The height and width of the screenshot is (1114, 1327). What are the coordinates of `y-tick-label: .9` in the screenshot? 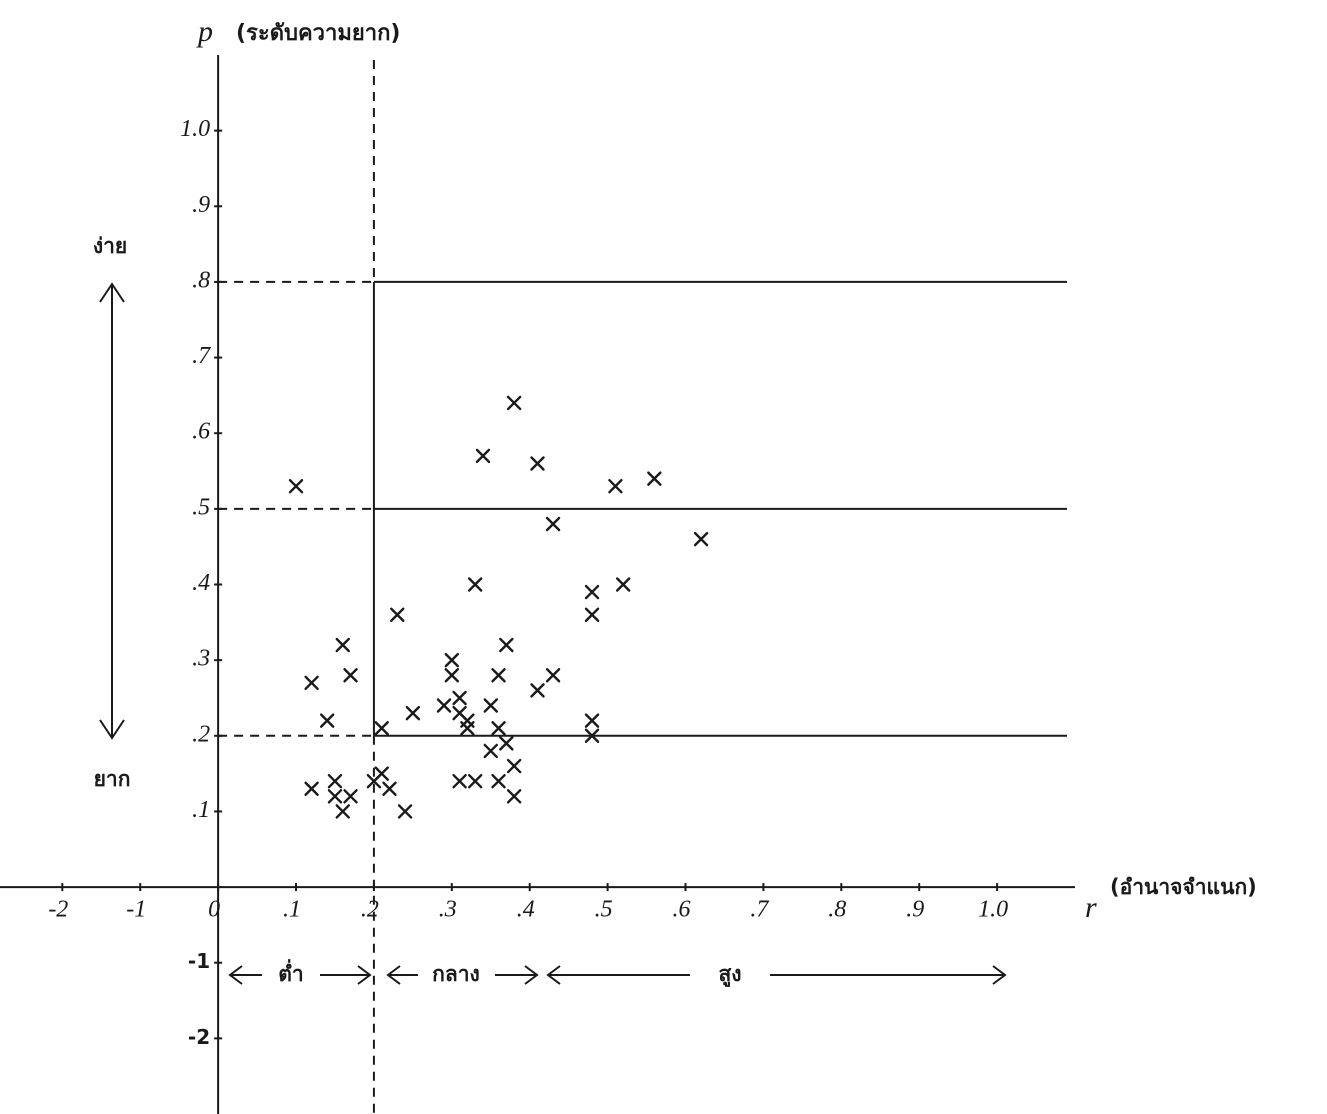 It's located at (201, 205).